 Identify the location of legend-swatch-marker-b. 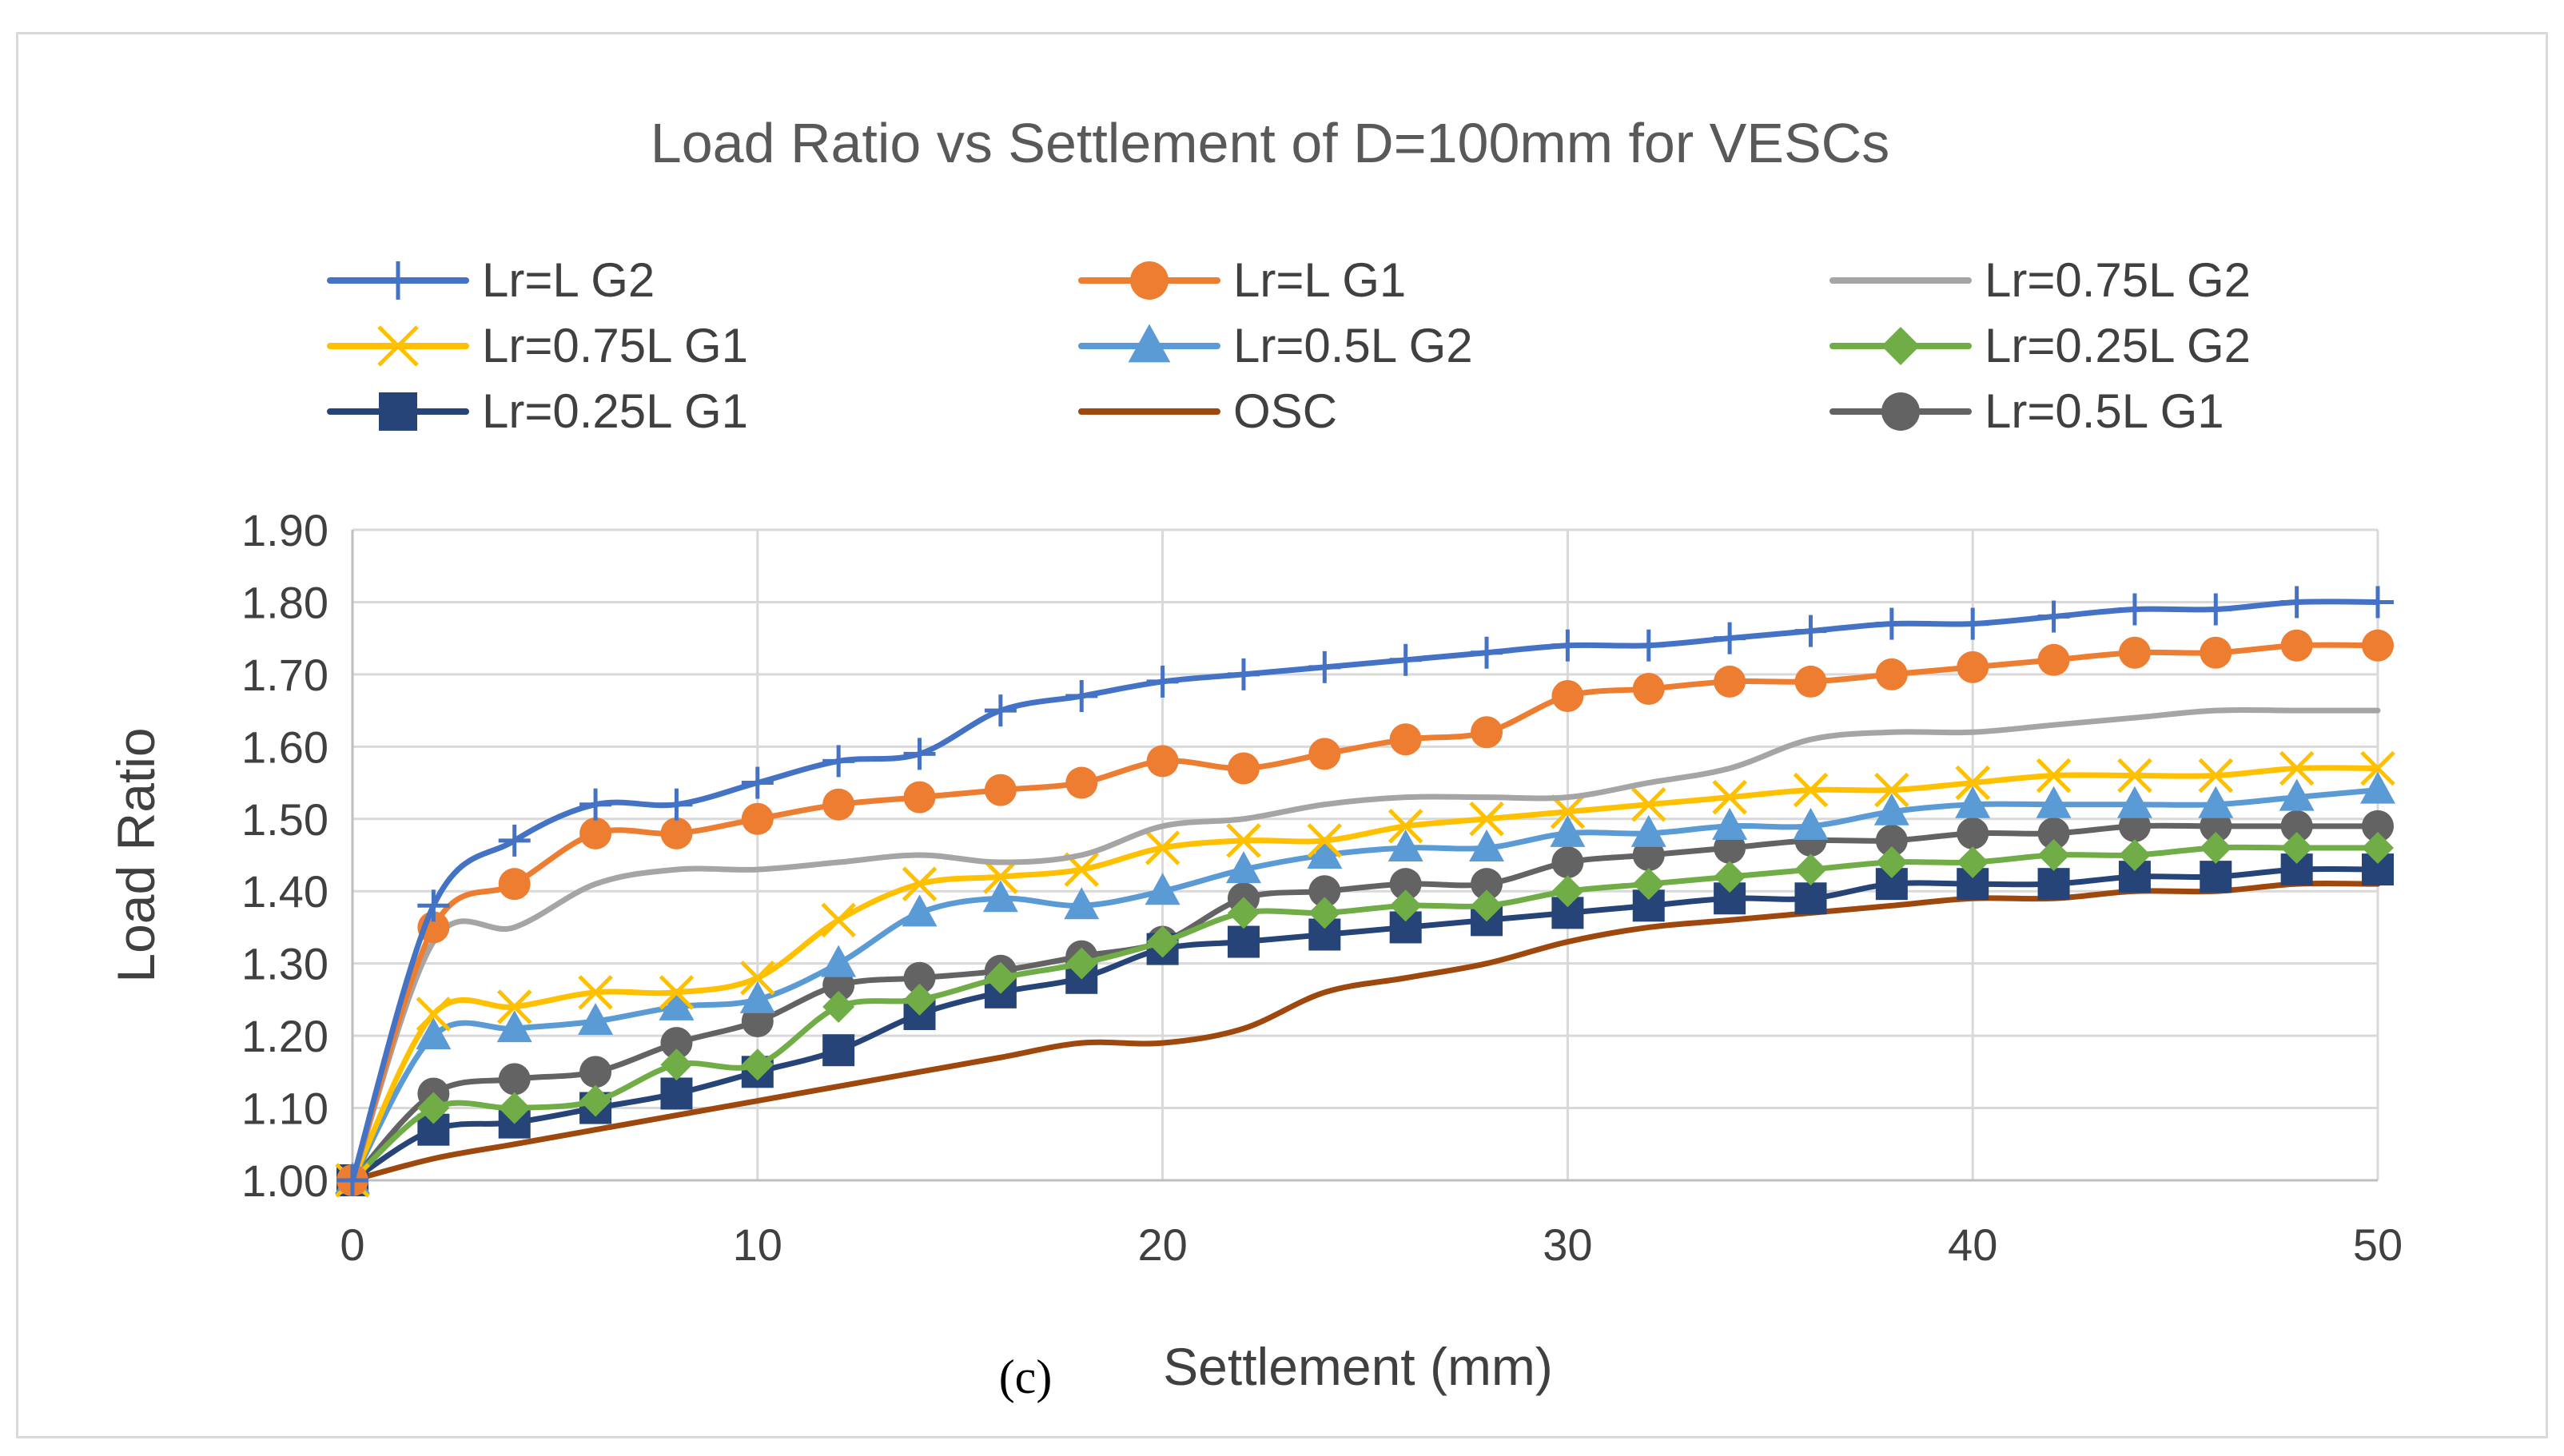
(398, 346).